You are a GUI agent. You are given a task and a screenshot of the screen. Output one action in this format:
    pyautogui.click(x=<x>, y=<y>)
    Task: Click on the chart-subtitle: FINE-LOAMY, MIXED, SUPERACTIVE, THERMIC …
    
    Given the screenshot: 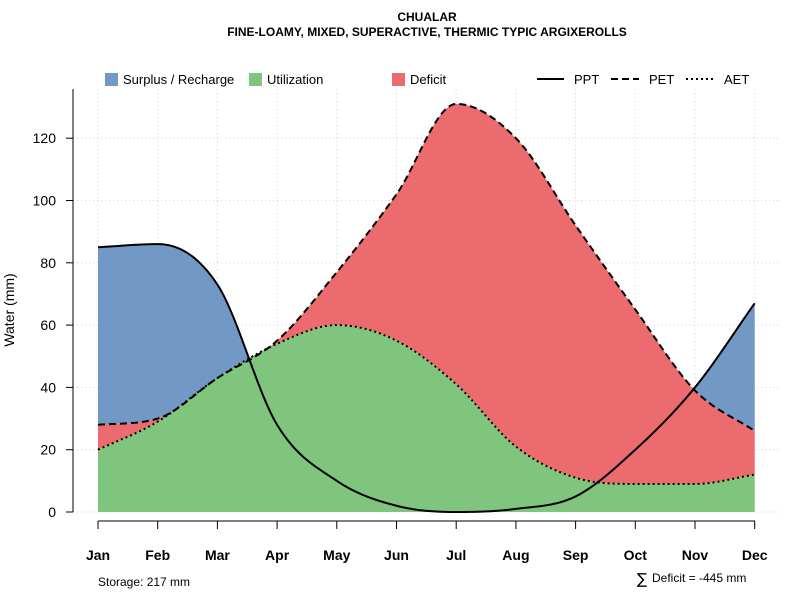 What is the action you would take?
    pyautogui.click(x=427, y=32)
    